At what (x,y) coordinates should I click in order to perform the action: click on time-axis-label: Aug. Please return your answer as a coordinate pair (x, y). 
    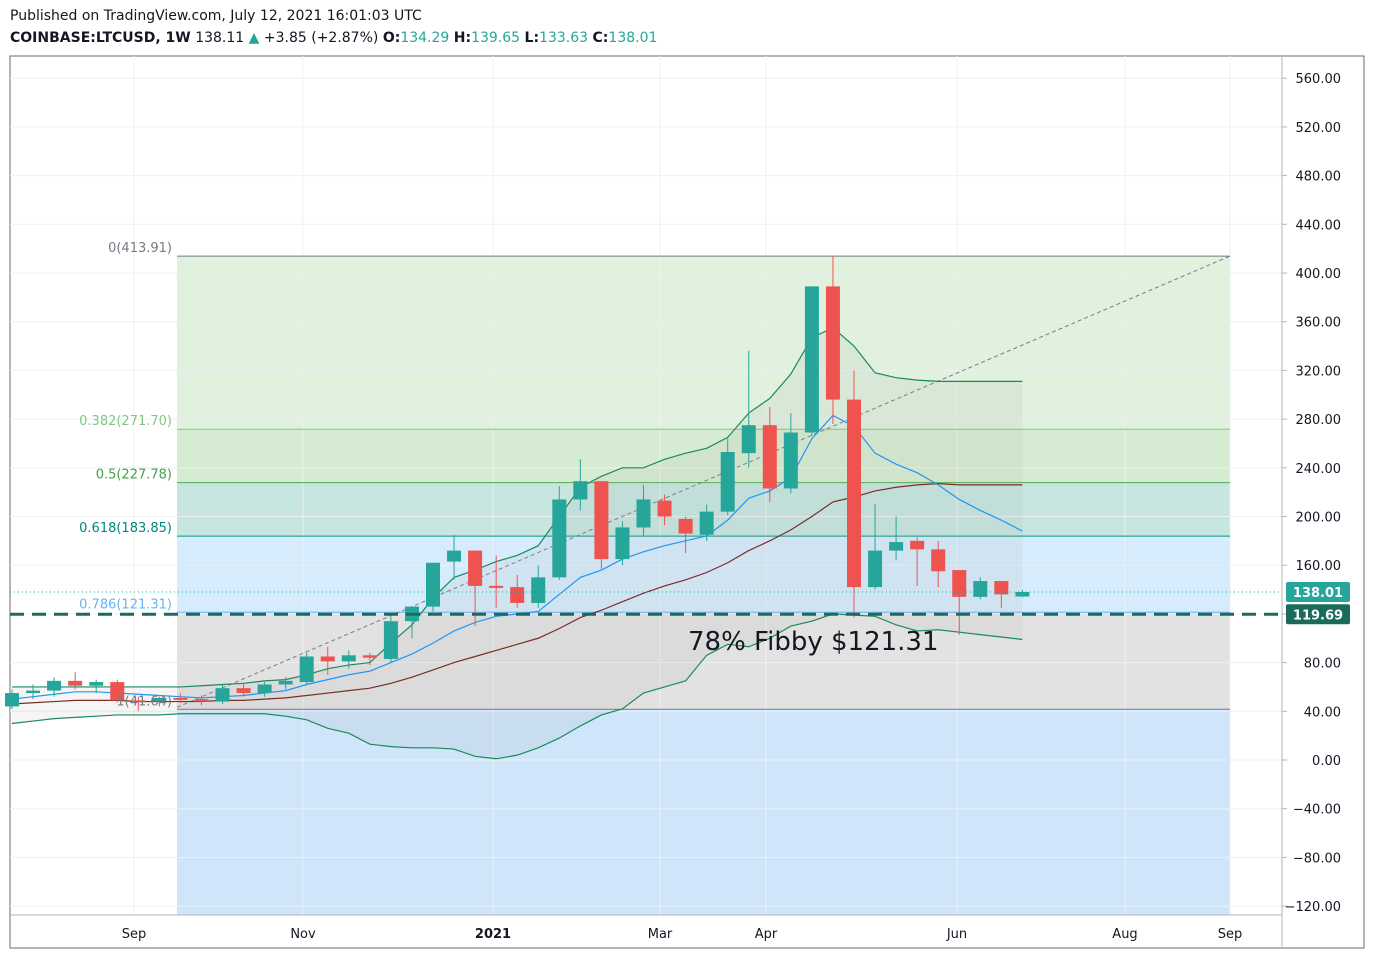
    Looking at the image, I should click on (1124, 934).